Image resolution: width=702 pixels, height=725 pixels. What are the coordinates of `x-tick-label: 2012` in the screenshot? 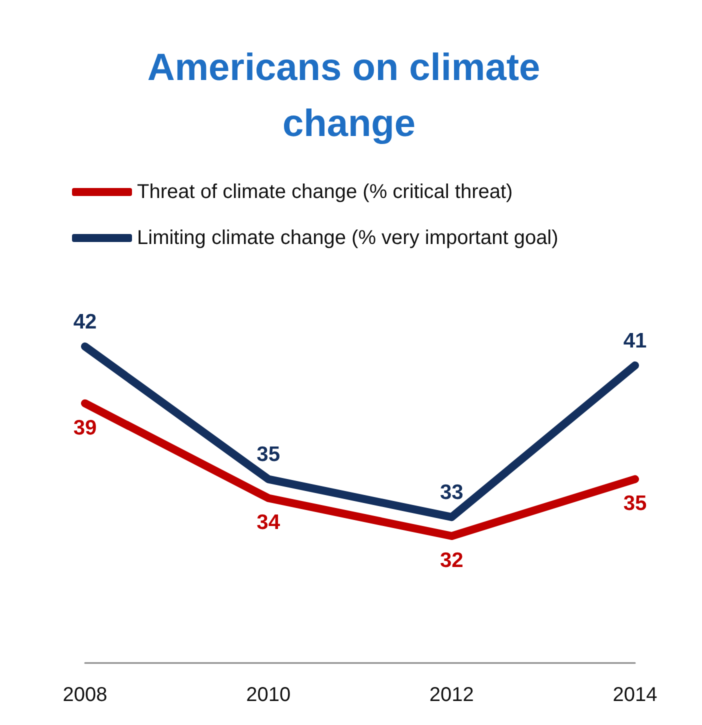 It's located at (451, 695).